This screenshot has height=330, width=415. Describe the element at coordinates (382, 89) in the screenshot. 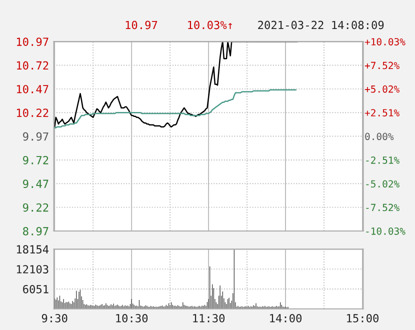

I see `y2-tick-label: +5.02%` at that location.